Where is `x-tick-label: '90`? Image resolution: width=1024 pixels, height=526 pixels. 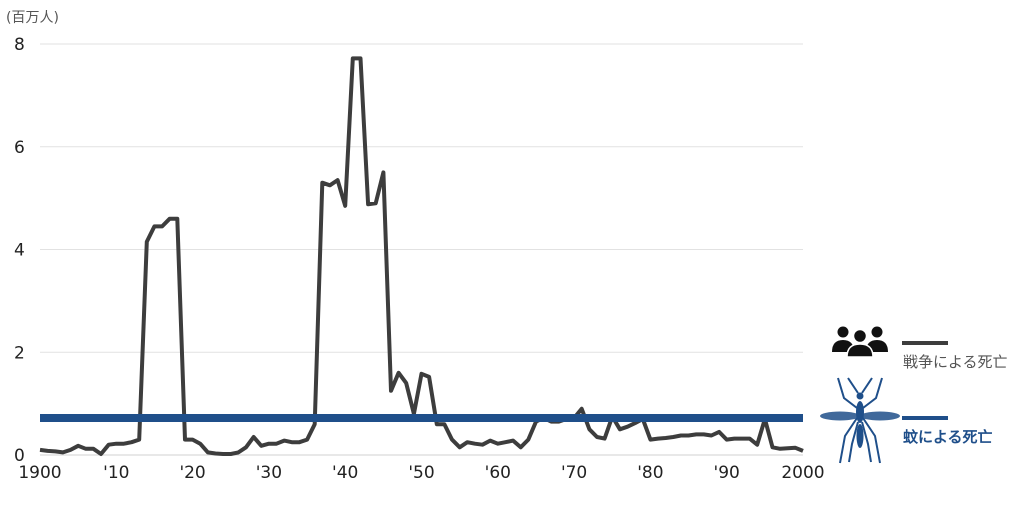
x-tick-label: '90 is located at coordinates (727, 473).